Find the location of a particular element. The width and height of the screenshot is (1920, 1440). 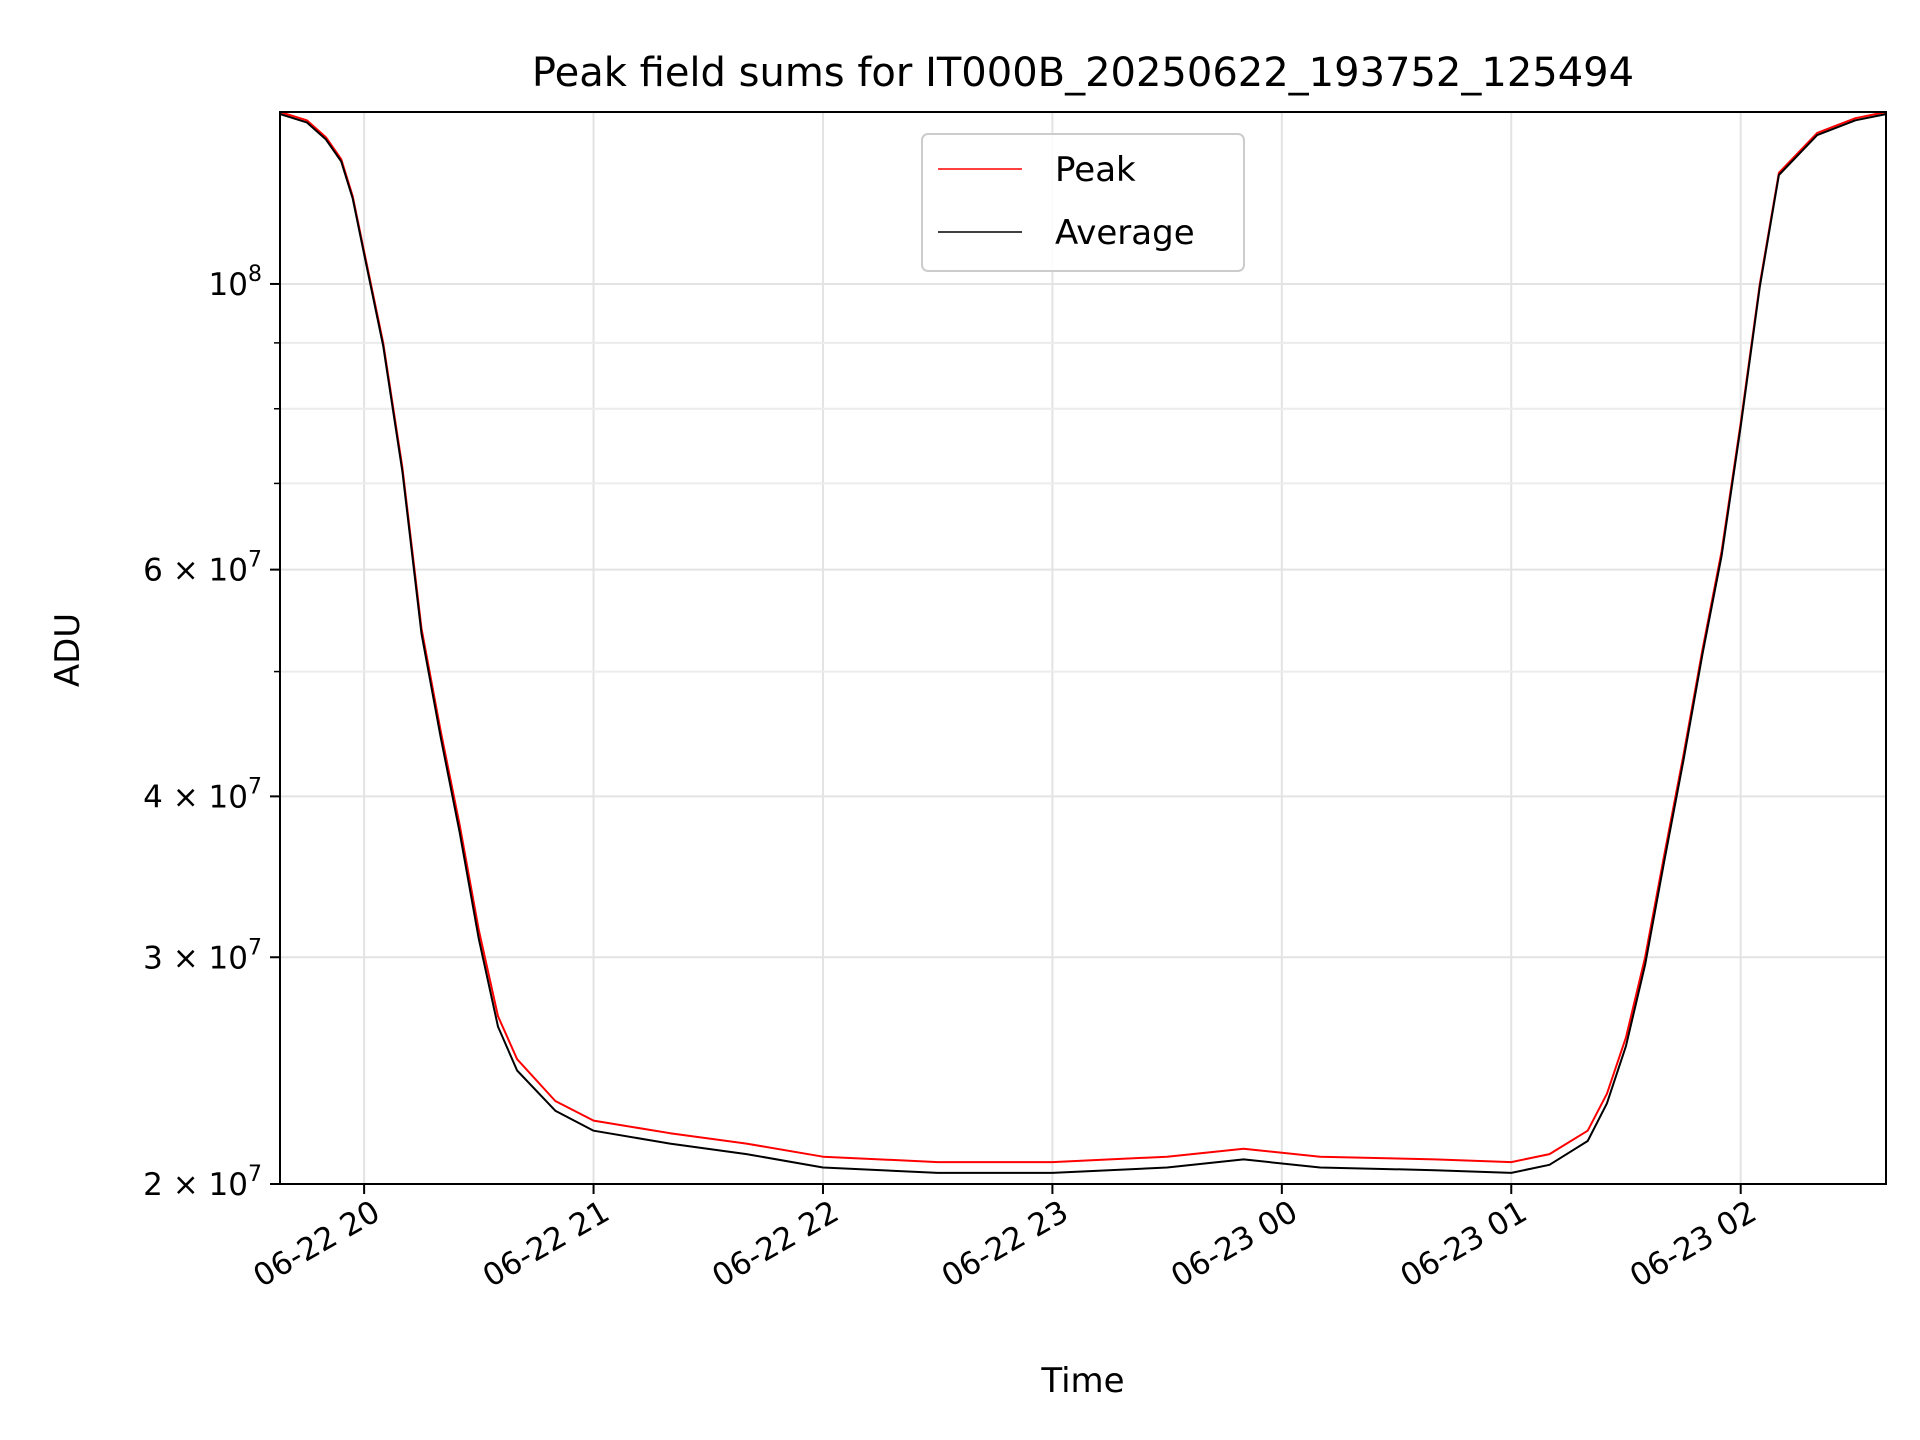

legend: Peak Average is located at coordinates (1083, 202).